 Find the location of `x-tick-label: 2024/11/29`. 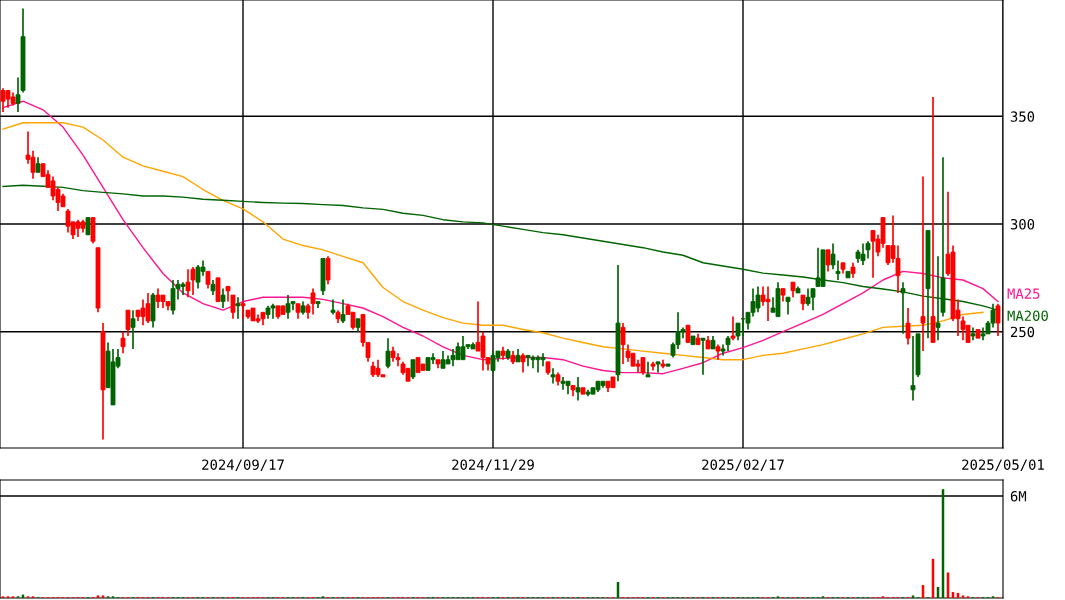

x-tick-label: 2024/11/29 is located at coordinates (493, 465).